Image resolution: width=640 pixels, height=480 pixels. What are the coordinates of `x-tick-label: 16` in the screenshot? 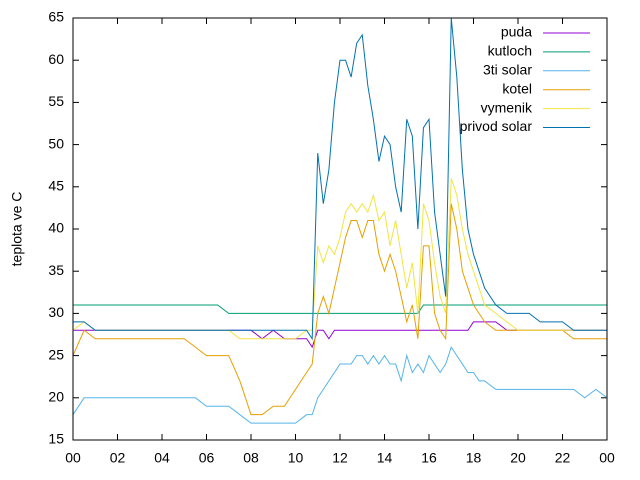 It's located at (429, 458).